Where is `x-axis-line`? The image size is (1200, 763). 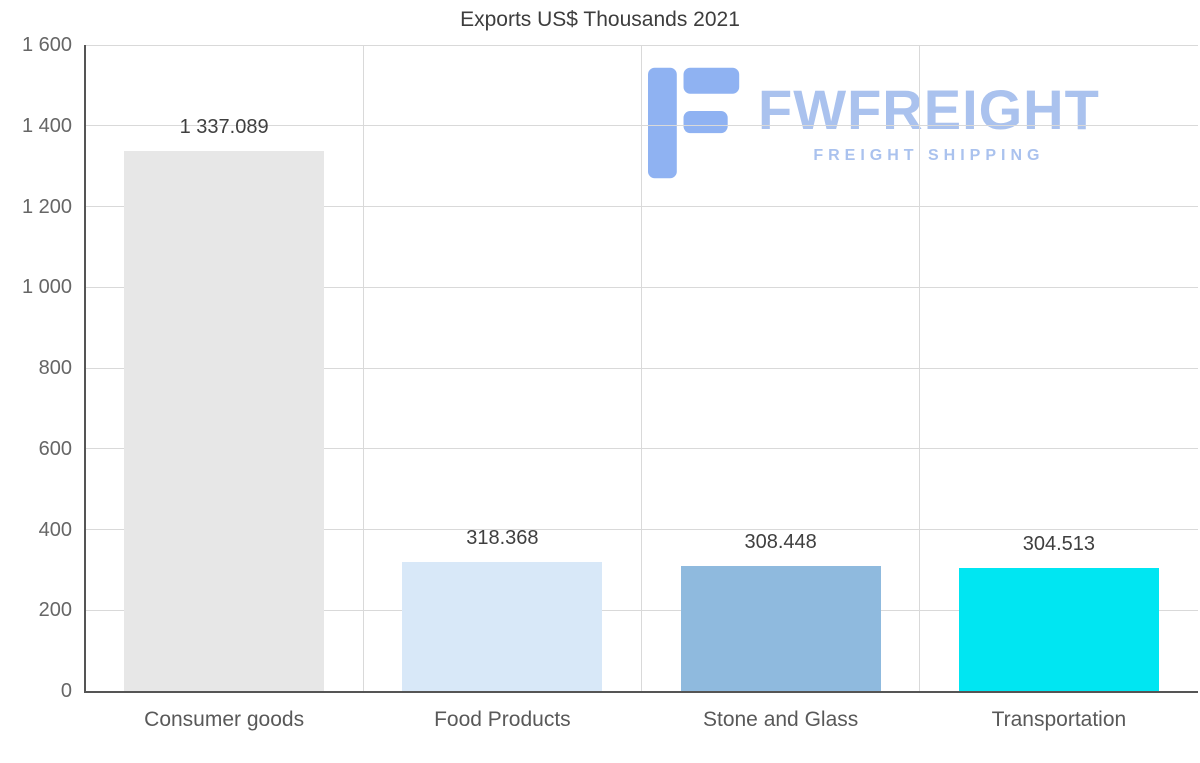
x-axis-line is located at coordinates (641, 692).